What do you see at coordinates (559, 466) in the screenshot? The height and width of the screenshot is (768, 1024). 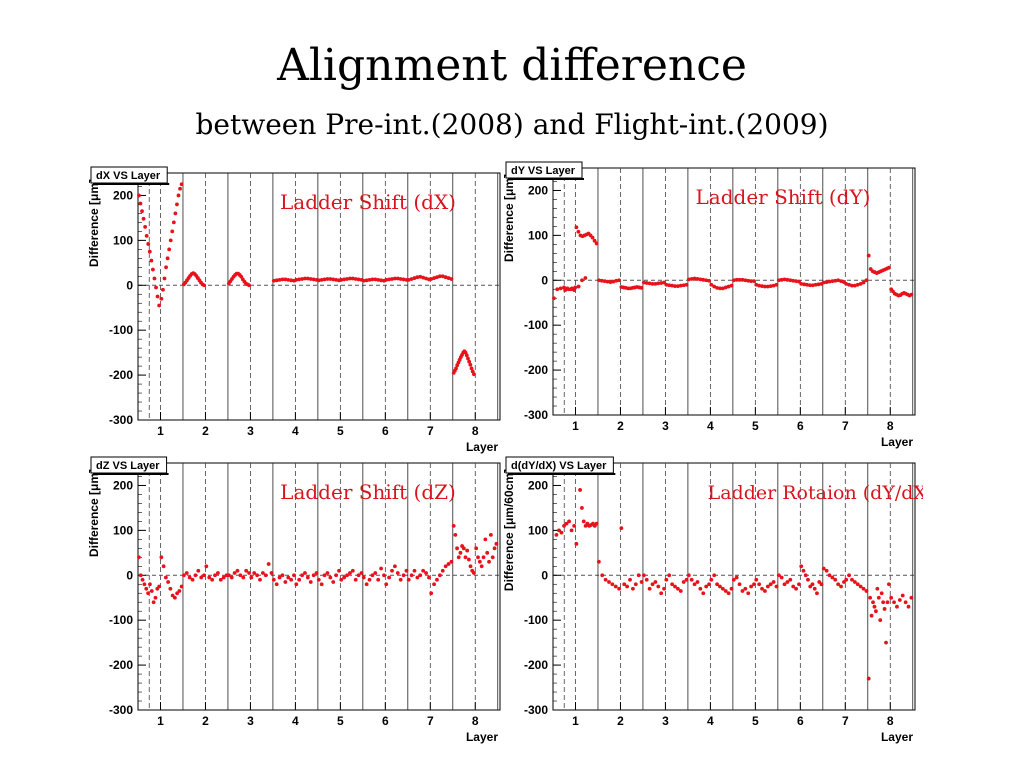 I see `chart-title: d(dY/dX) VS Layer` at bounding box center [559, 466].